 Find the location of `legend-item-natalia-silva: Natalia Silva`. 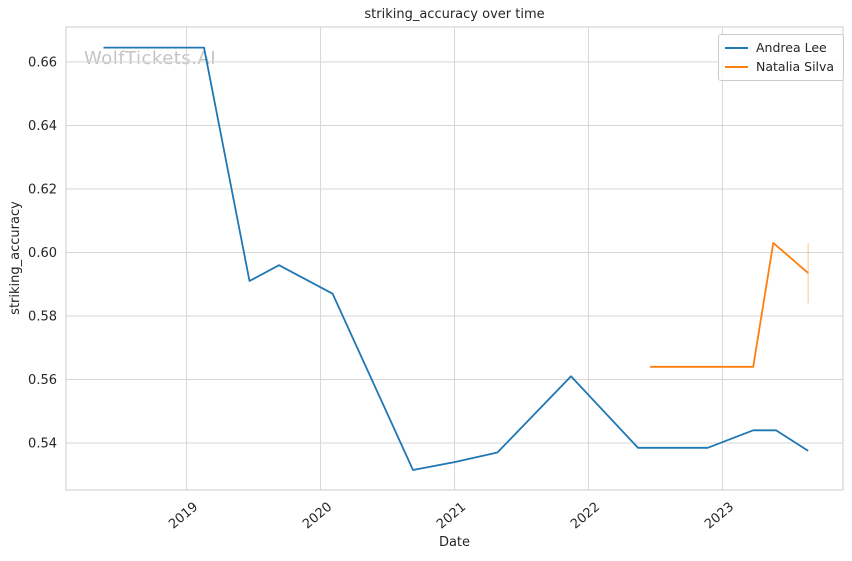

legend-item-natalia-silva: Natalia Silva is located at coordinates (779, 66).